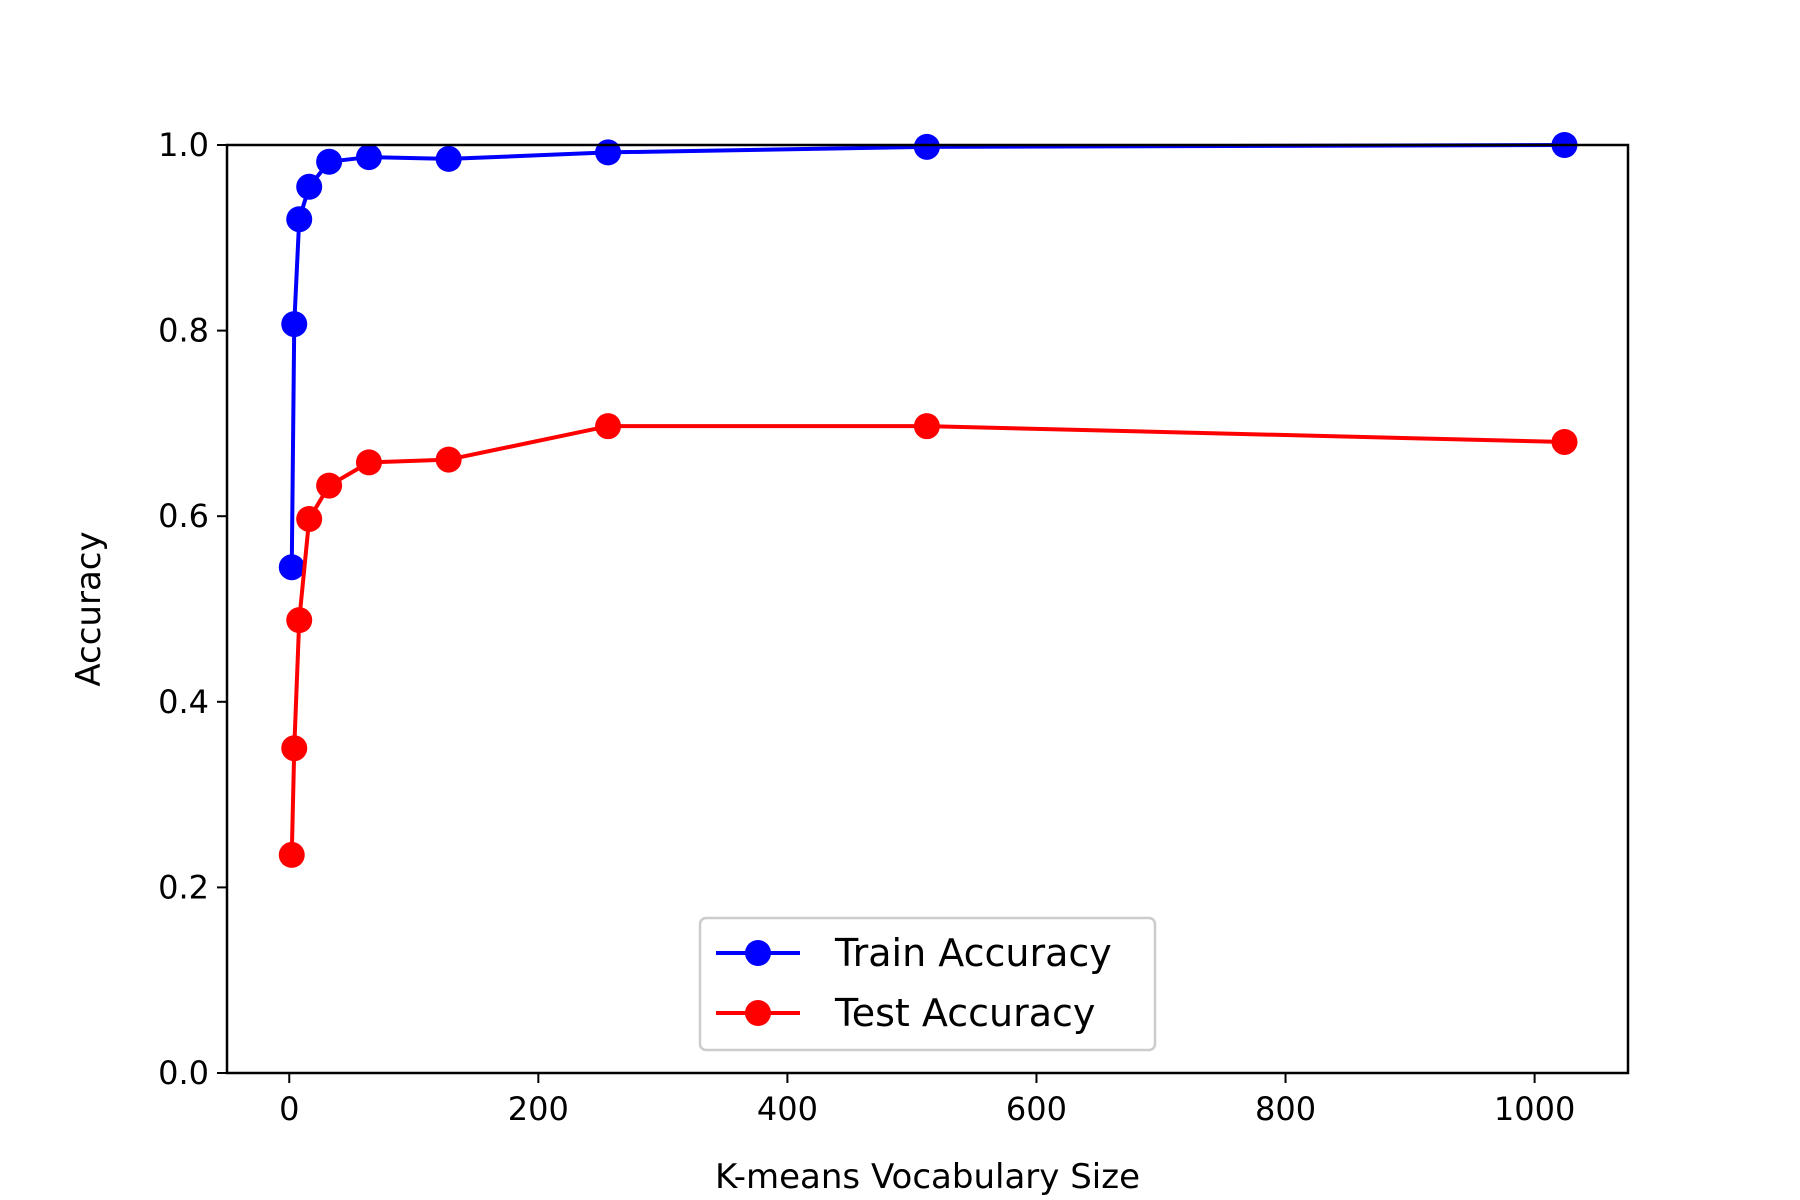  I want to click on y-tick-label: 1.0, so click(183, 145).